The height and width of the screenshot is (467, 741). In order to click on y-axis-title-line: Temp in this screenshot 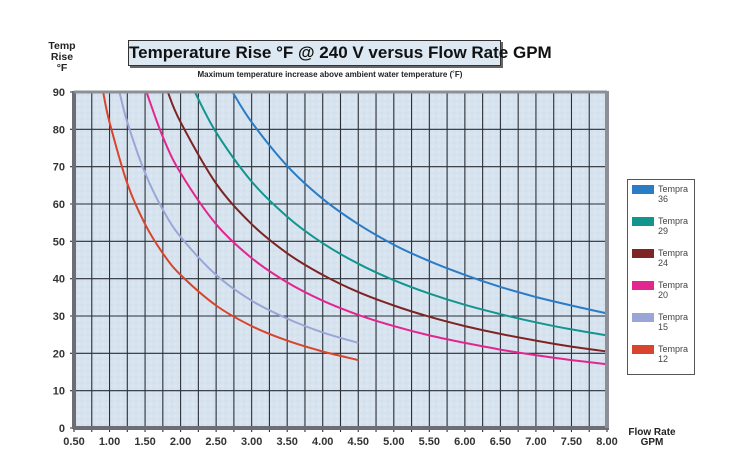, I will do `click(62, 46)`.